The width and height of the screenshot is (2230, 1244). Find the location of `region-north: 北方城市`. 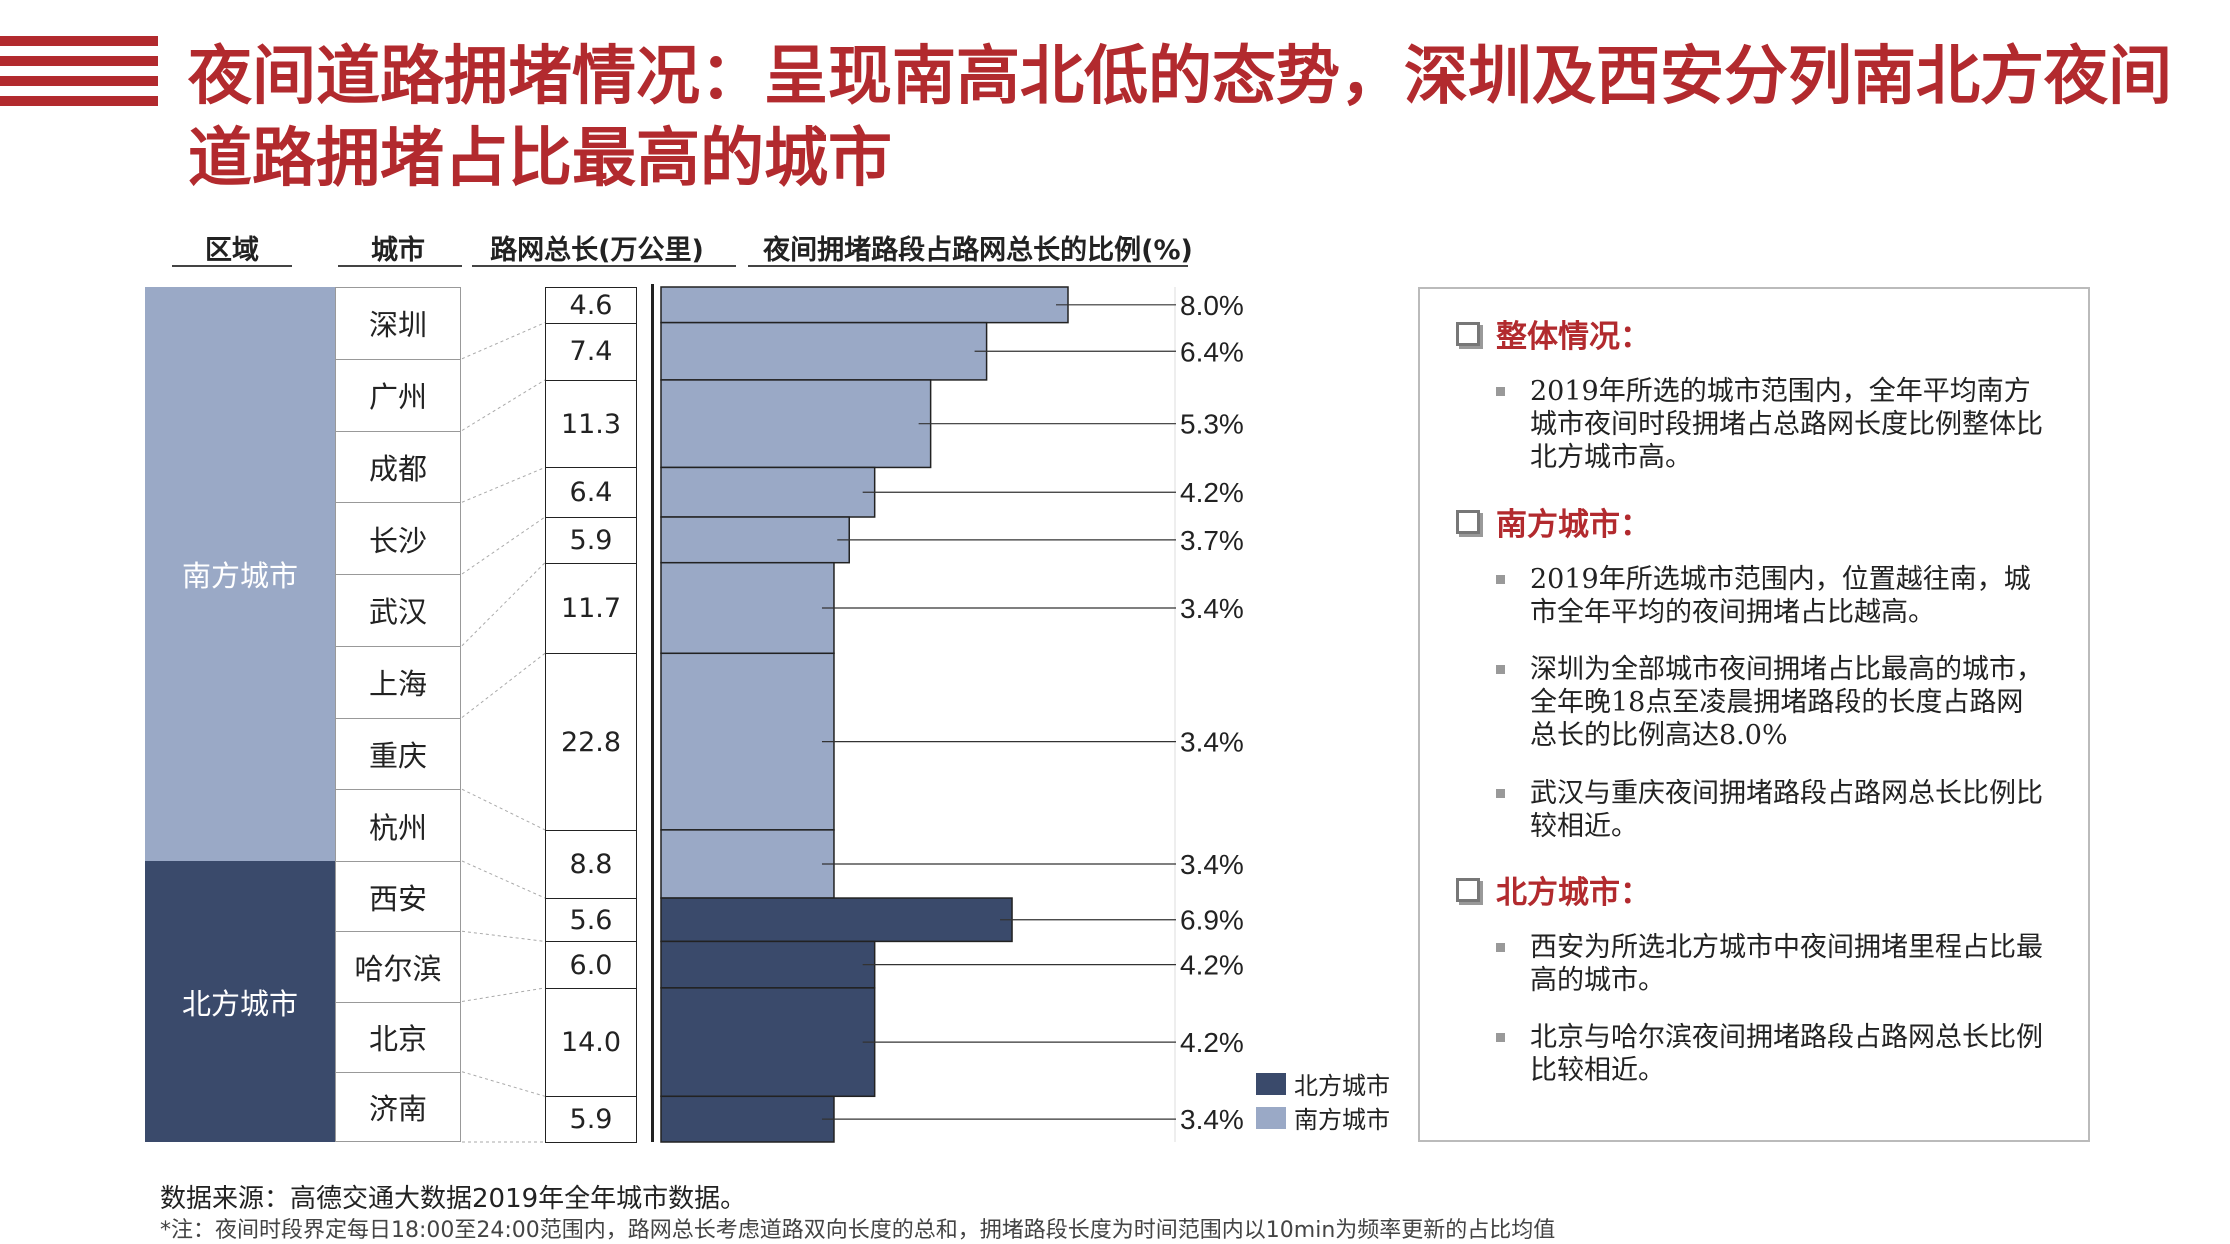

region-north: 北方城市 is located at coordinates (240, 1001).